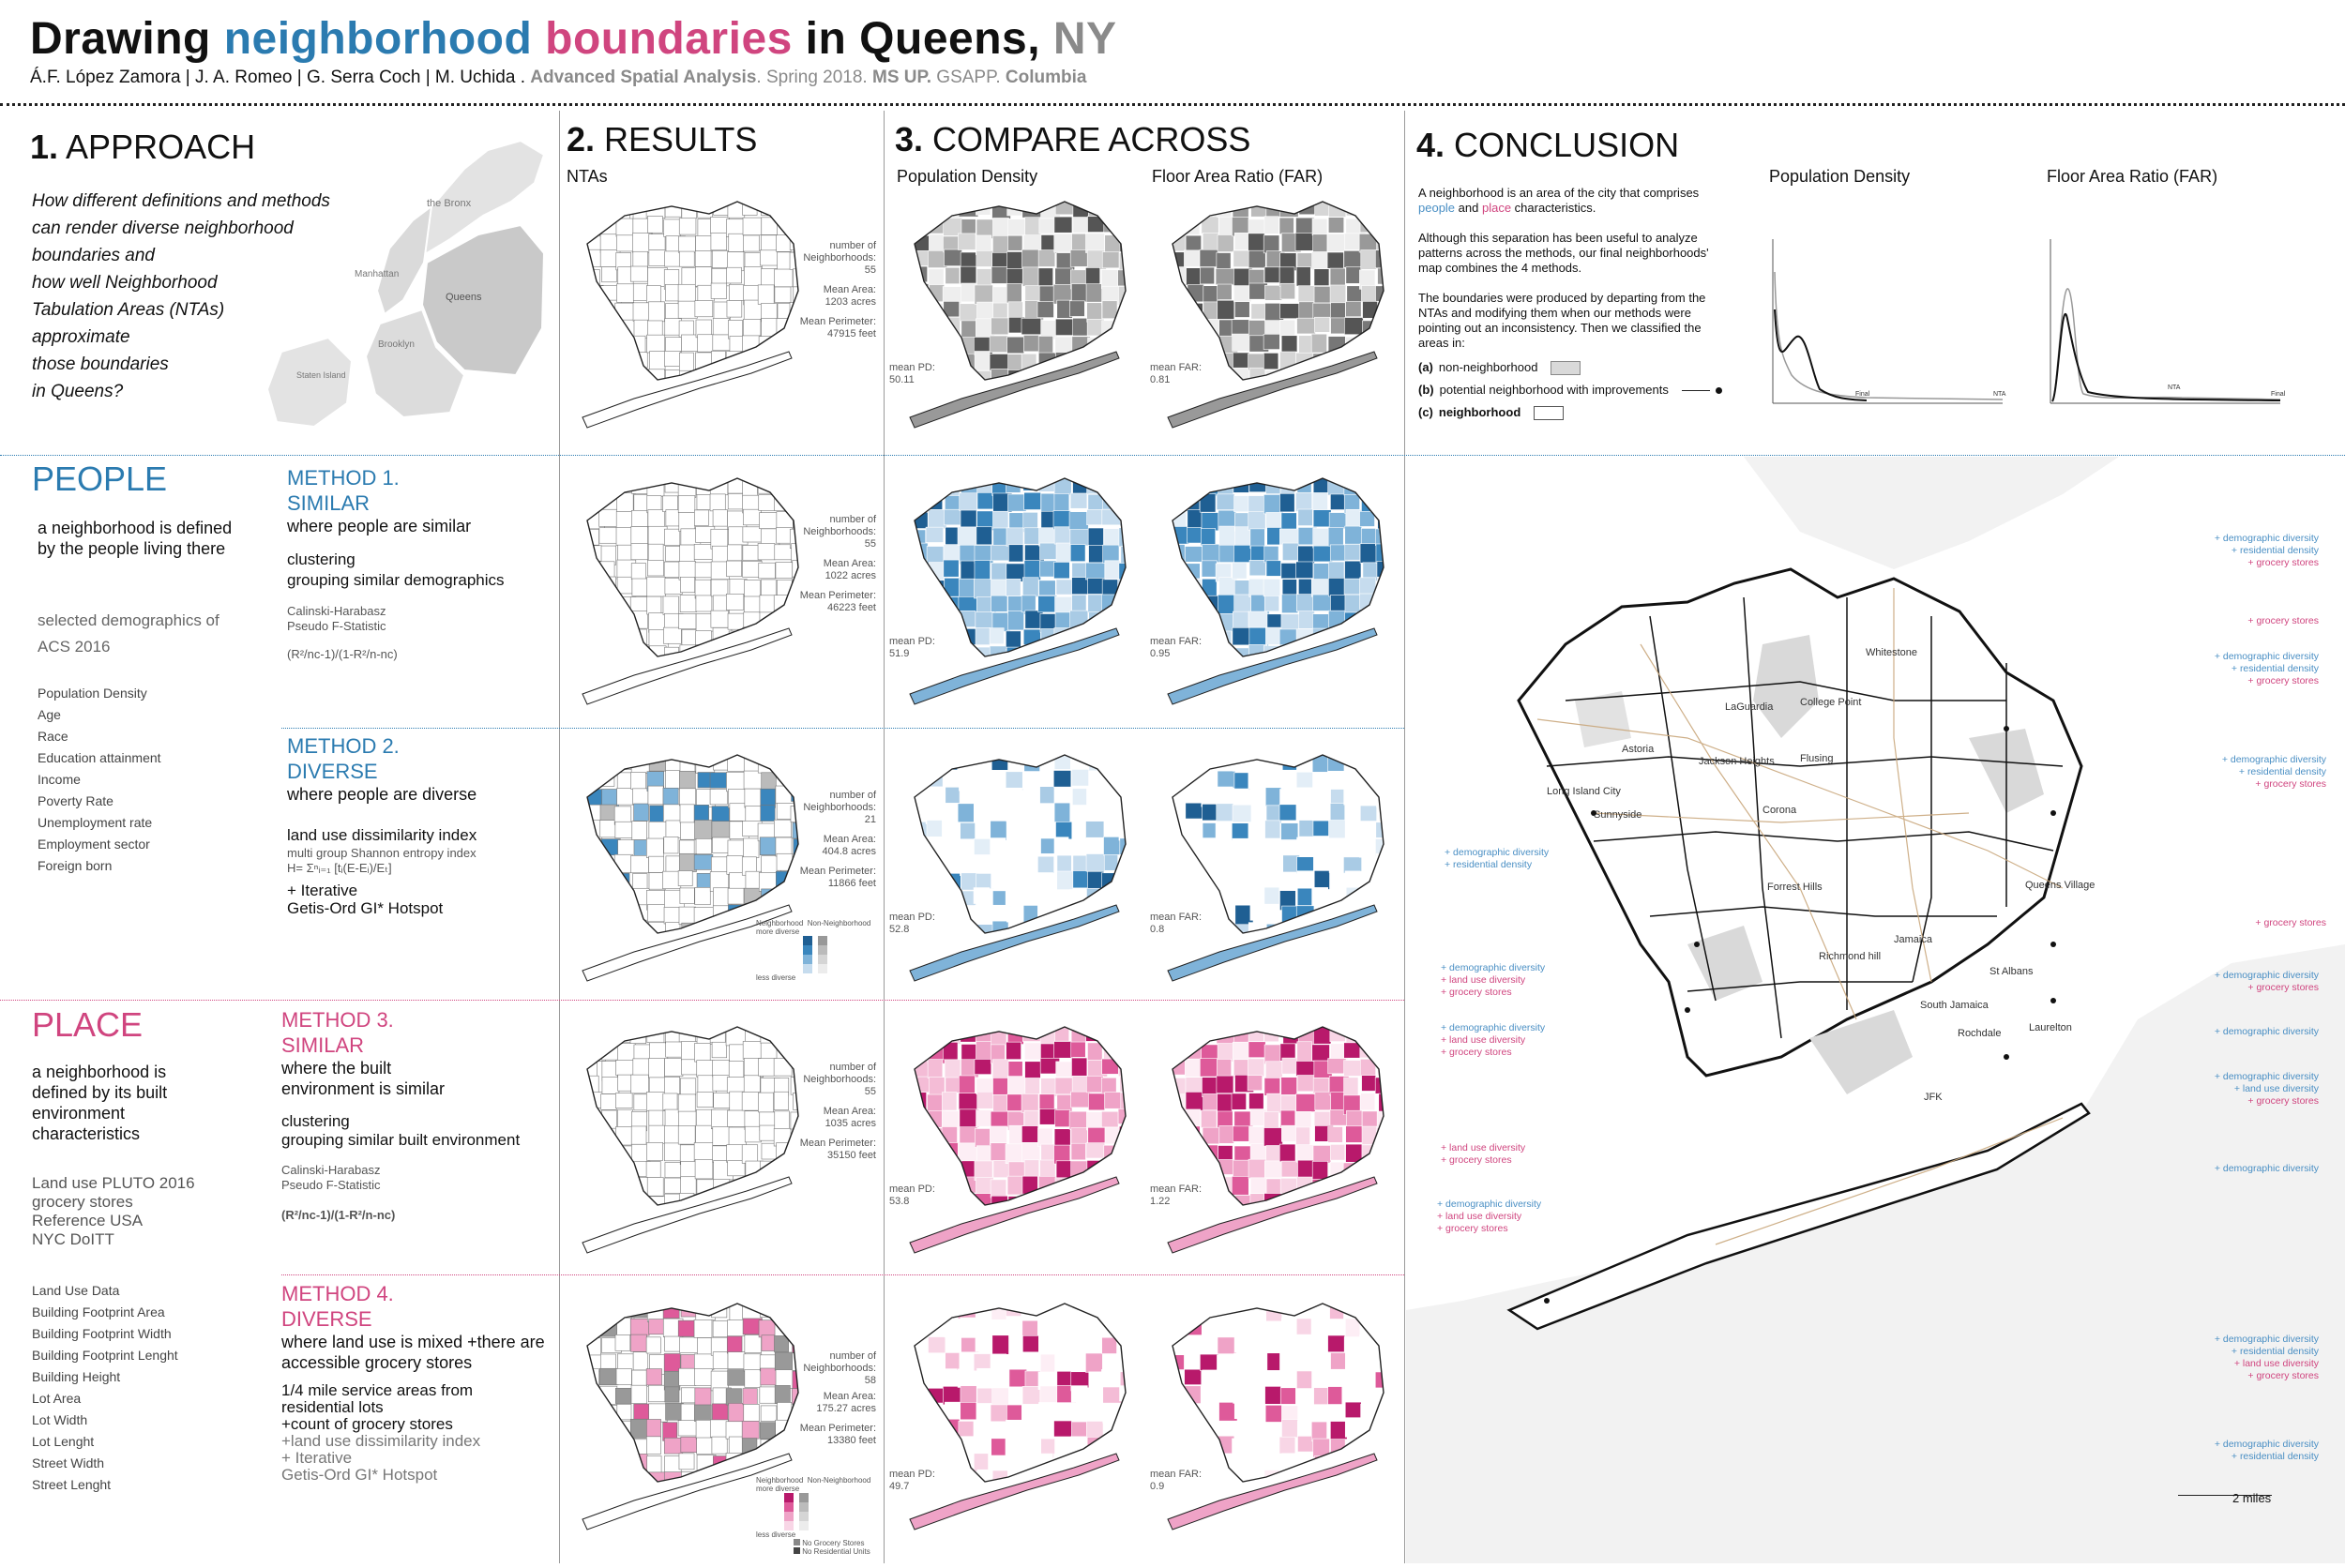 This screenshot has width=2345, height=1568. What do you see at coordinates (88, 1024) in the screenshot?
I see `place-title: PLACE` at bounding box center [88, 1024].